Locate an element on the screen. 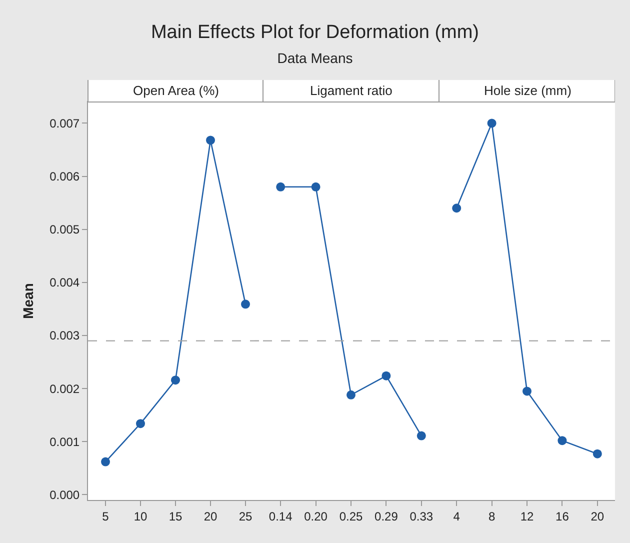  x-tick-label: 16 is located at coordinates (563, 516).